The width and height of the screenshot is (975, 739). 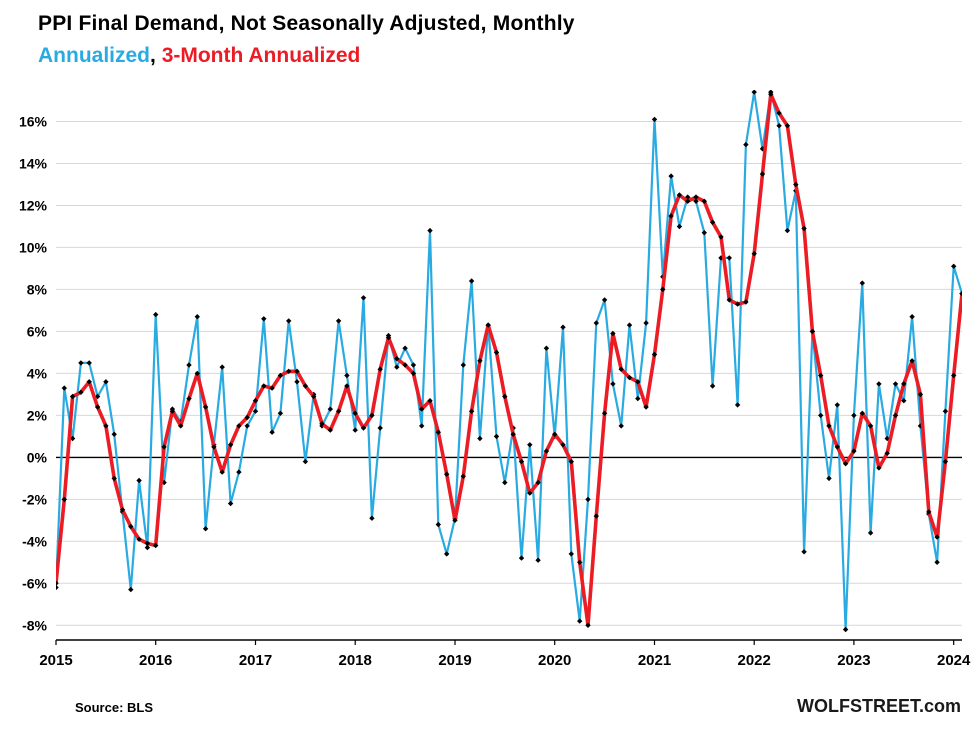 I want to click on x-tick-label: 2017, so click(x=255, y=660).